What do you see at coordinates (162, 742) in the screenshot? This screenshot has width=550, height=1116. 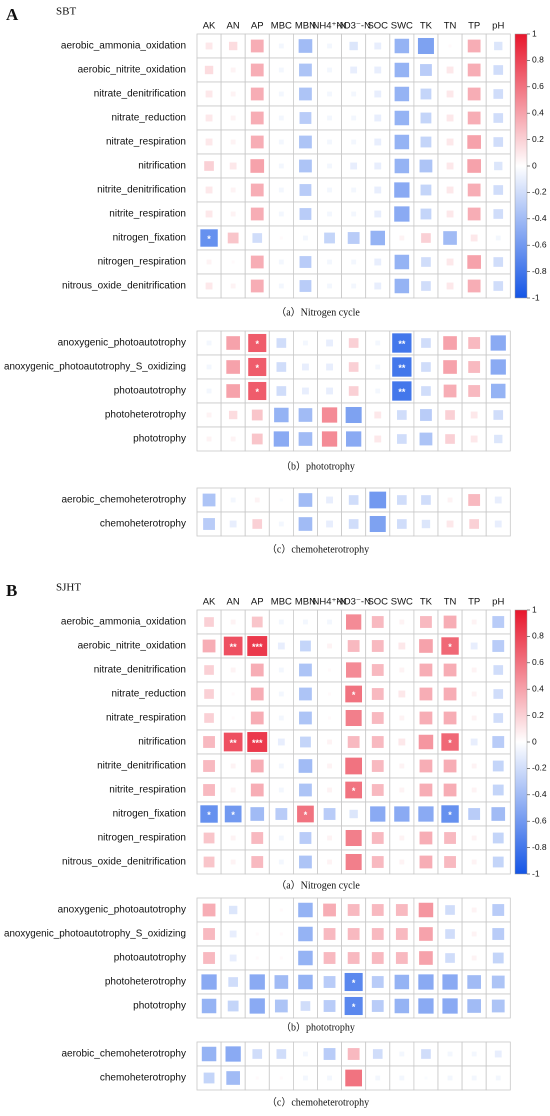 I see `row-label: nitrification` at bounding box center [162, 742].